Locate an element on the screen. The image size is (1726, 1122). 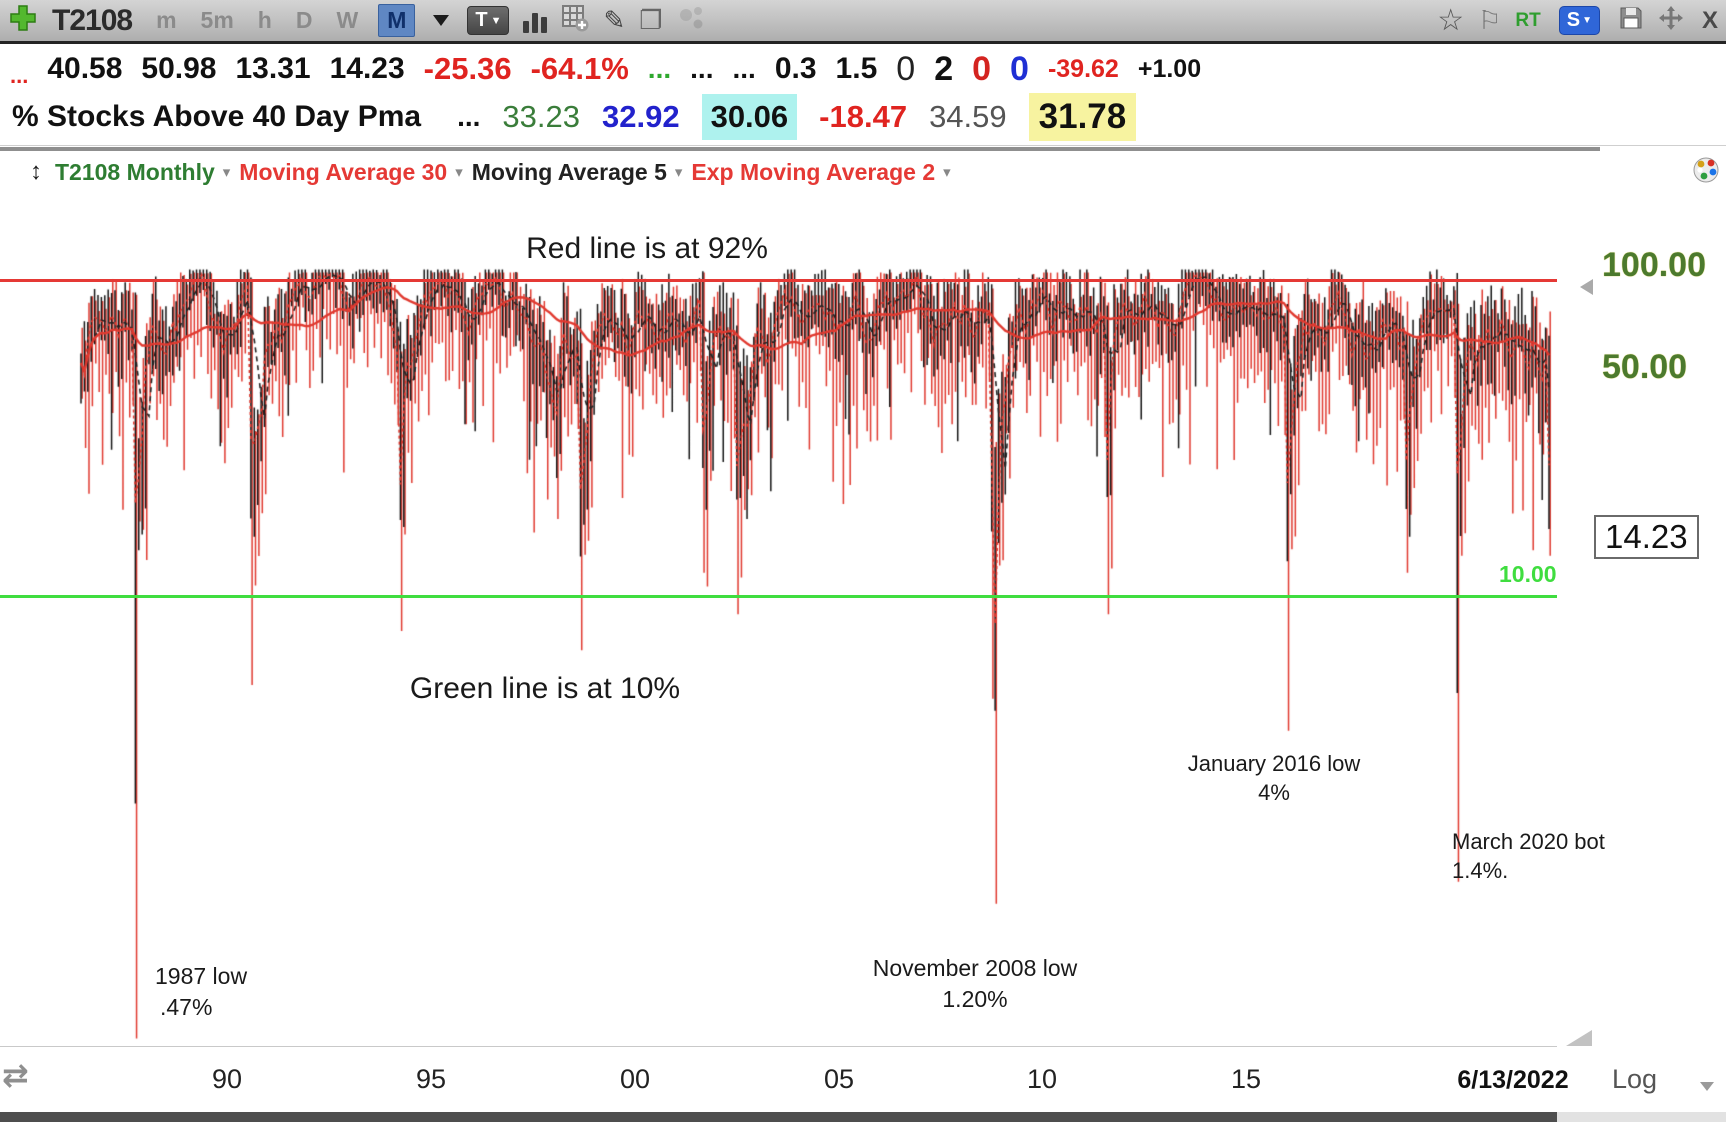
favorite-star-icon: ☆ is located at coordinates (1451, 20).